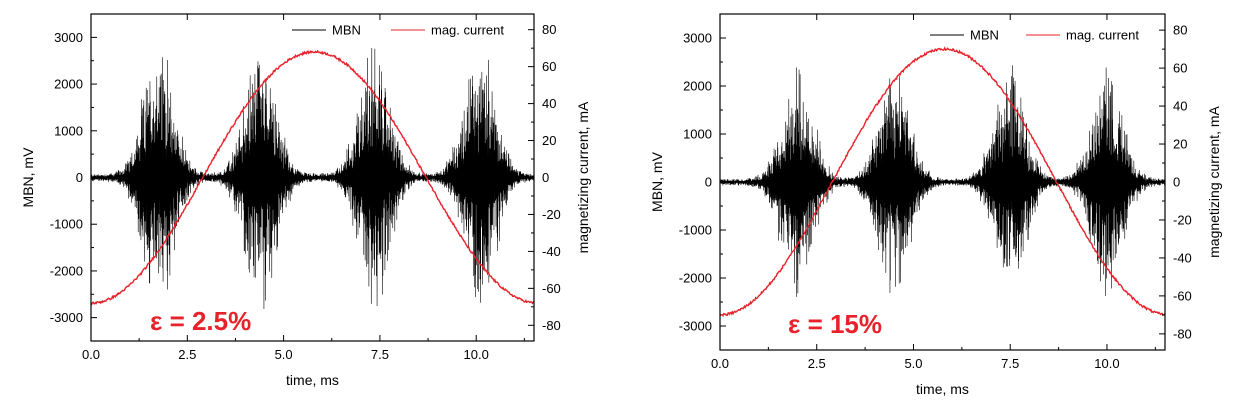 The width and height of the screenshot is (1257, 413). Describe the element at coordinates (835, 324) in the screenshot. I see `strain-annotation: ε = 15%` at that location.